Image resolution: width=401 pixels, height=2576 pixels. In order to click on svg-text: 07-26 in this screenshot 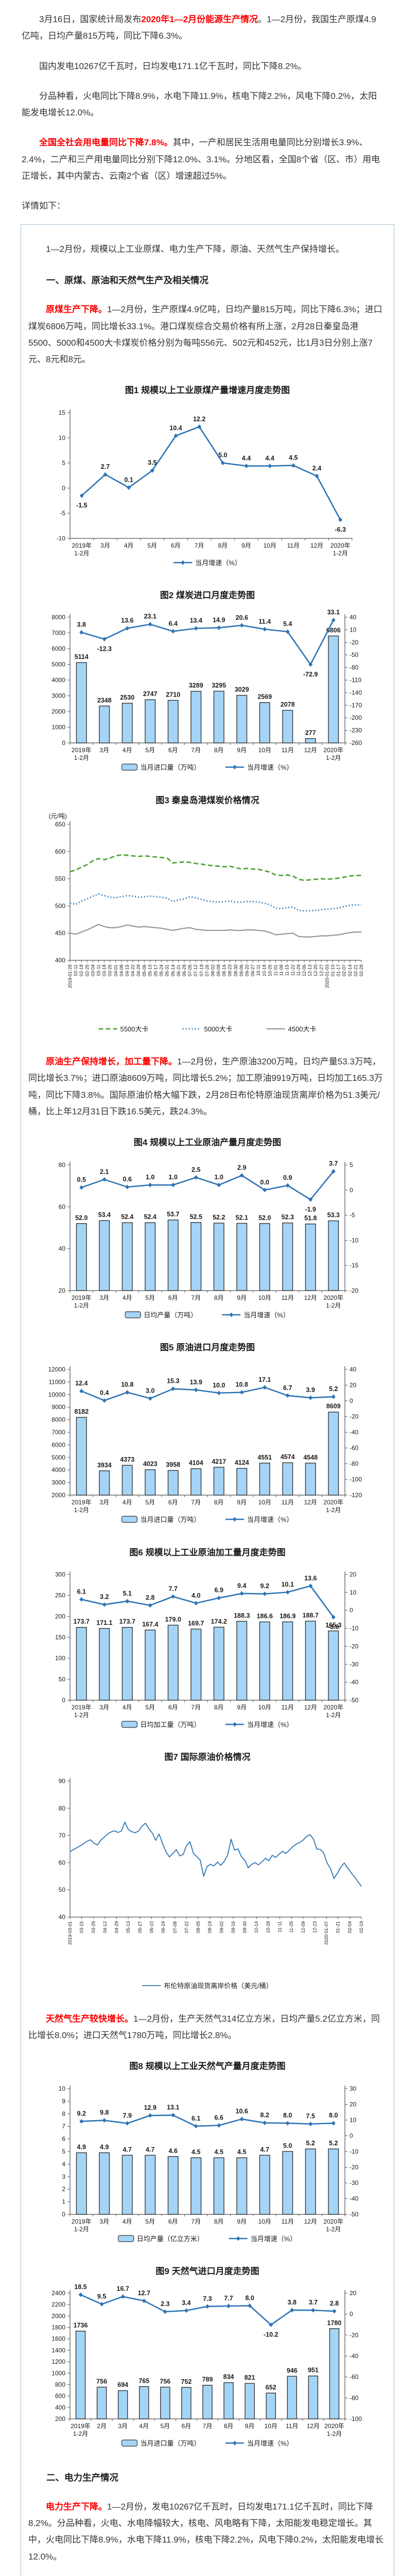, I will do `click(207, 970)`.